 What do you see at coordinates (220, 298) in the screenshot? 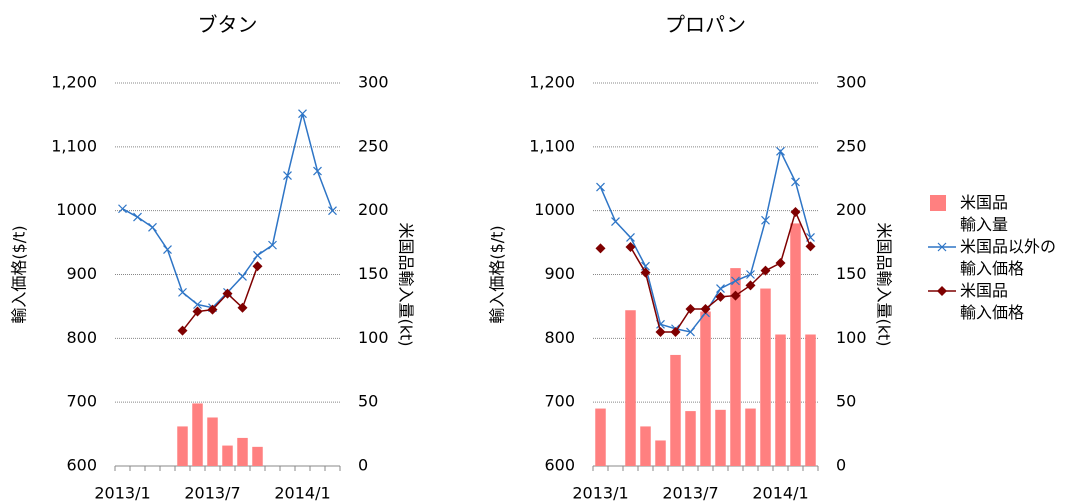
I see `line` at bounding box center [220, 298].